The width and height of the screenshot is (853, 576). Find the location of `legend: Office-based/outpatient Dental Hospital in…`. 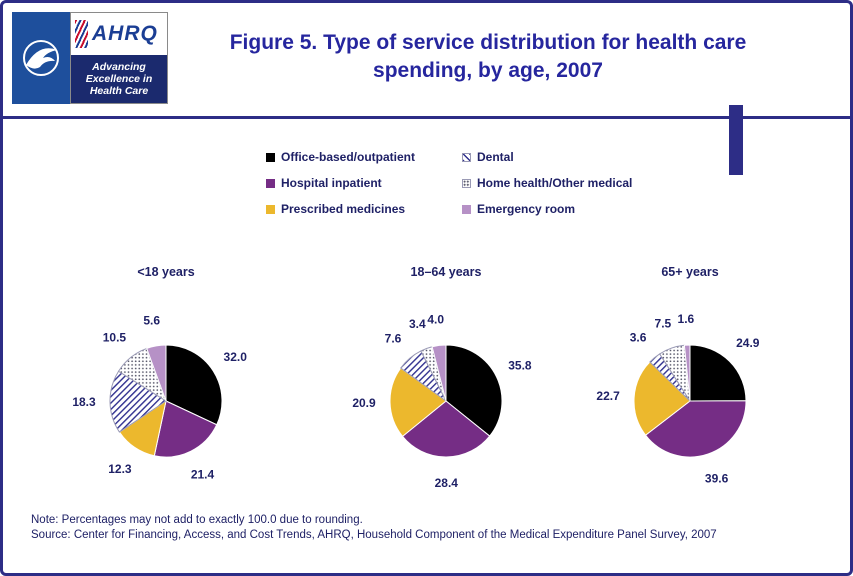

legend: Office-based/outpatient Dental Hospital in… is located at coordinates (449, 183).